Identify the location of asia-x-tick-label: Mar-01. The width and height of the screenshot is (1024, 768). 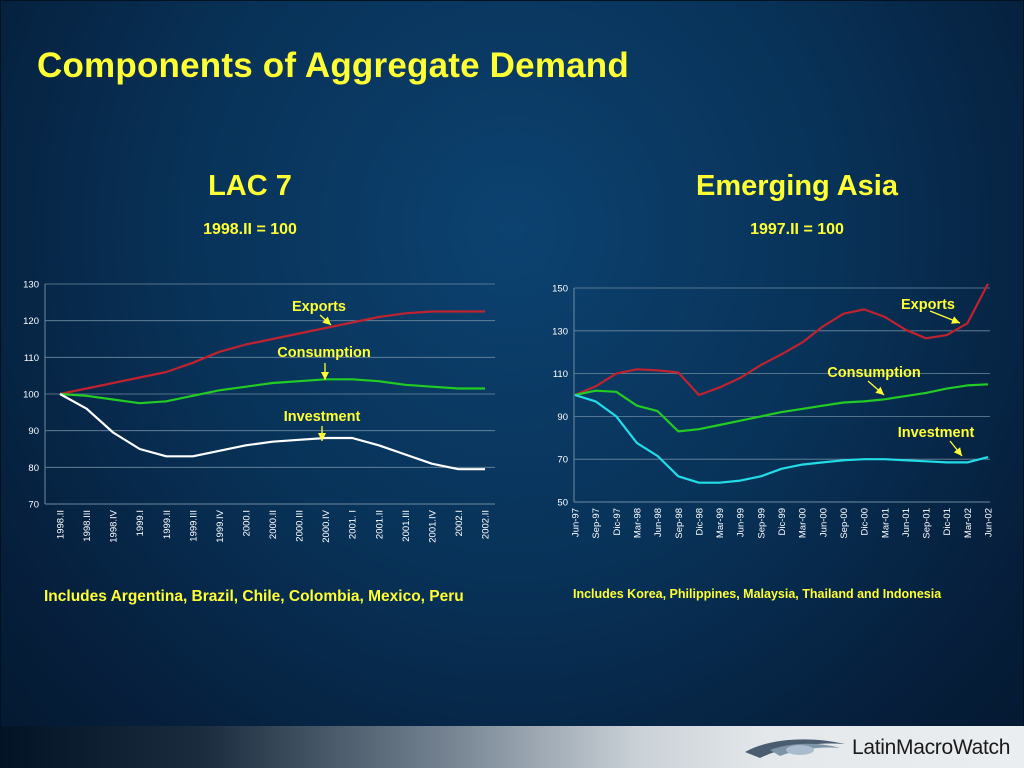
(885, 523).